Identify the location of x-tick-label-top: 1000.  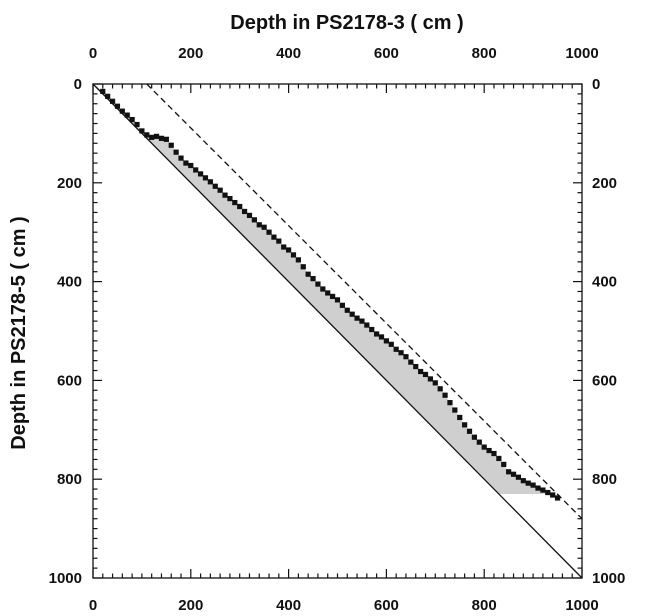
(581, 53).